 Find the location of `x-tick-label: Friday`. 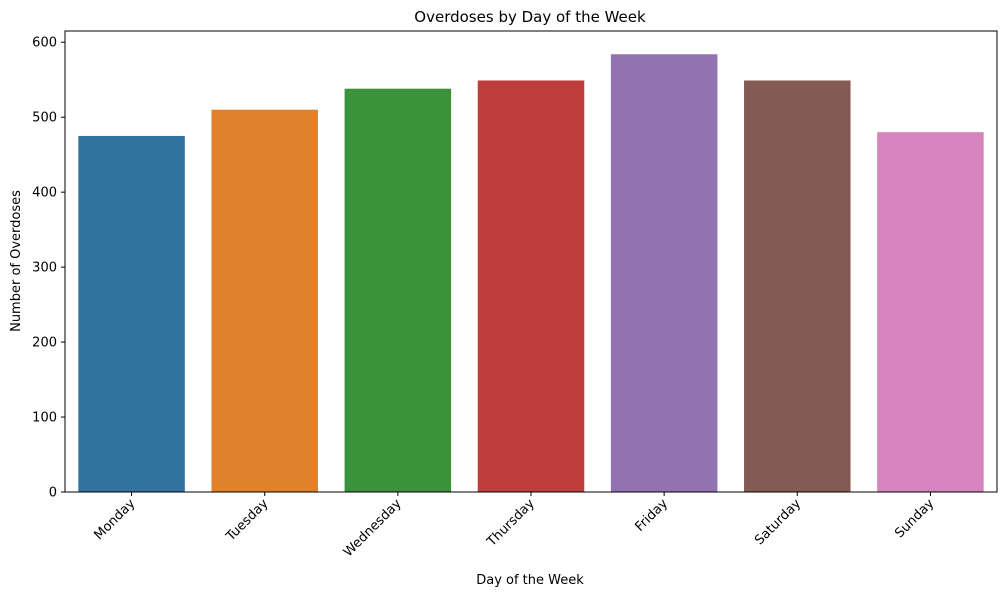

x-tick-label: Friday is located at coordinates (652, 515).